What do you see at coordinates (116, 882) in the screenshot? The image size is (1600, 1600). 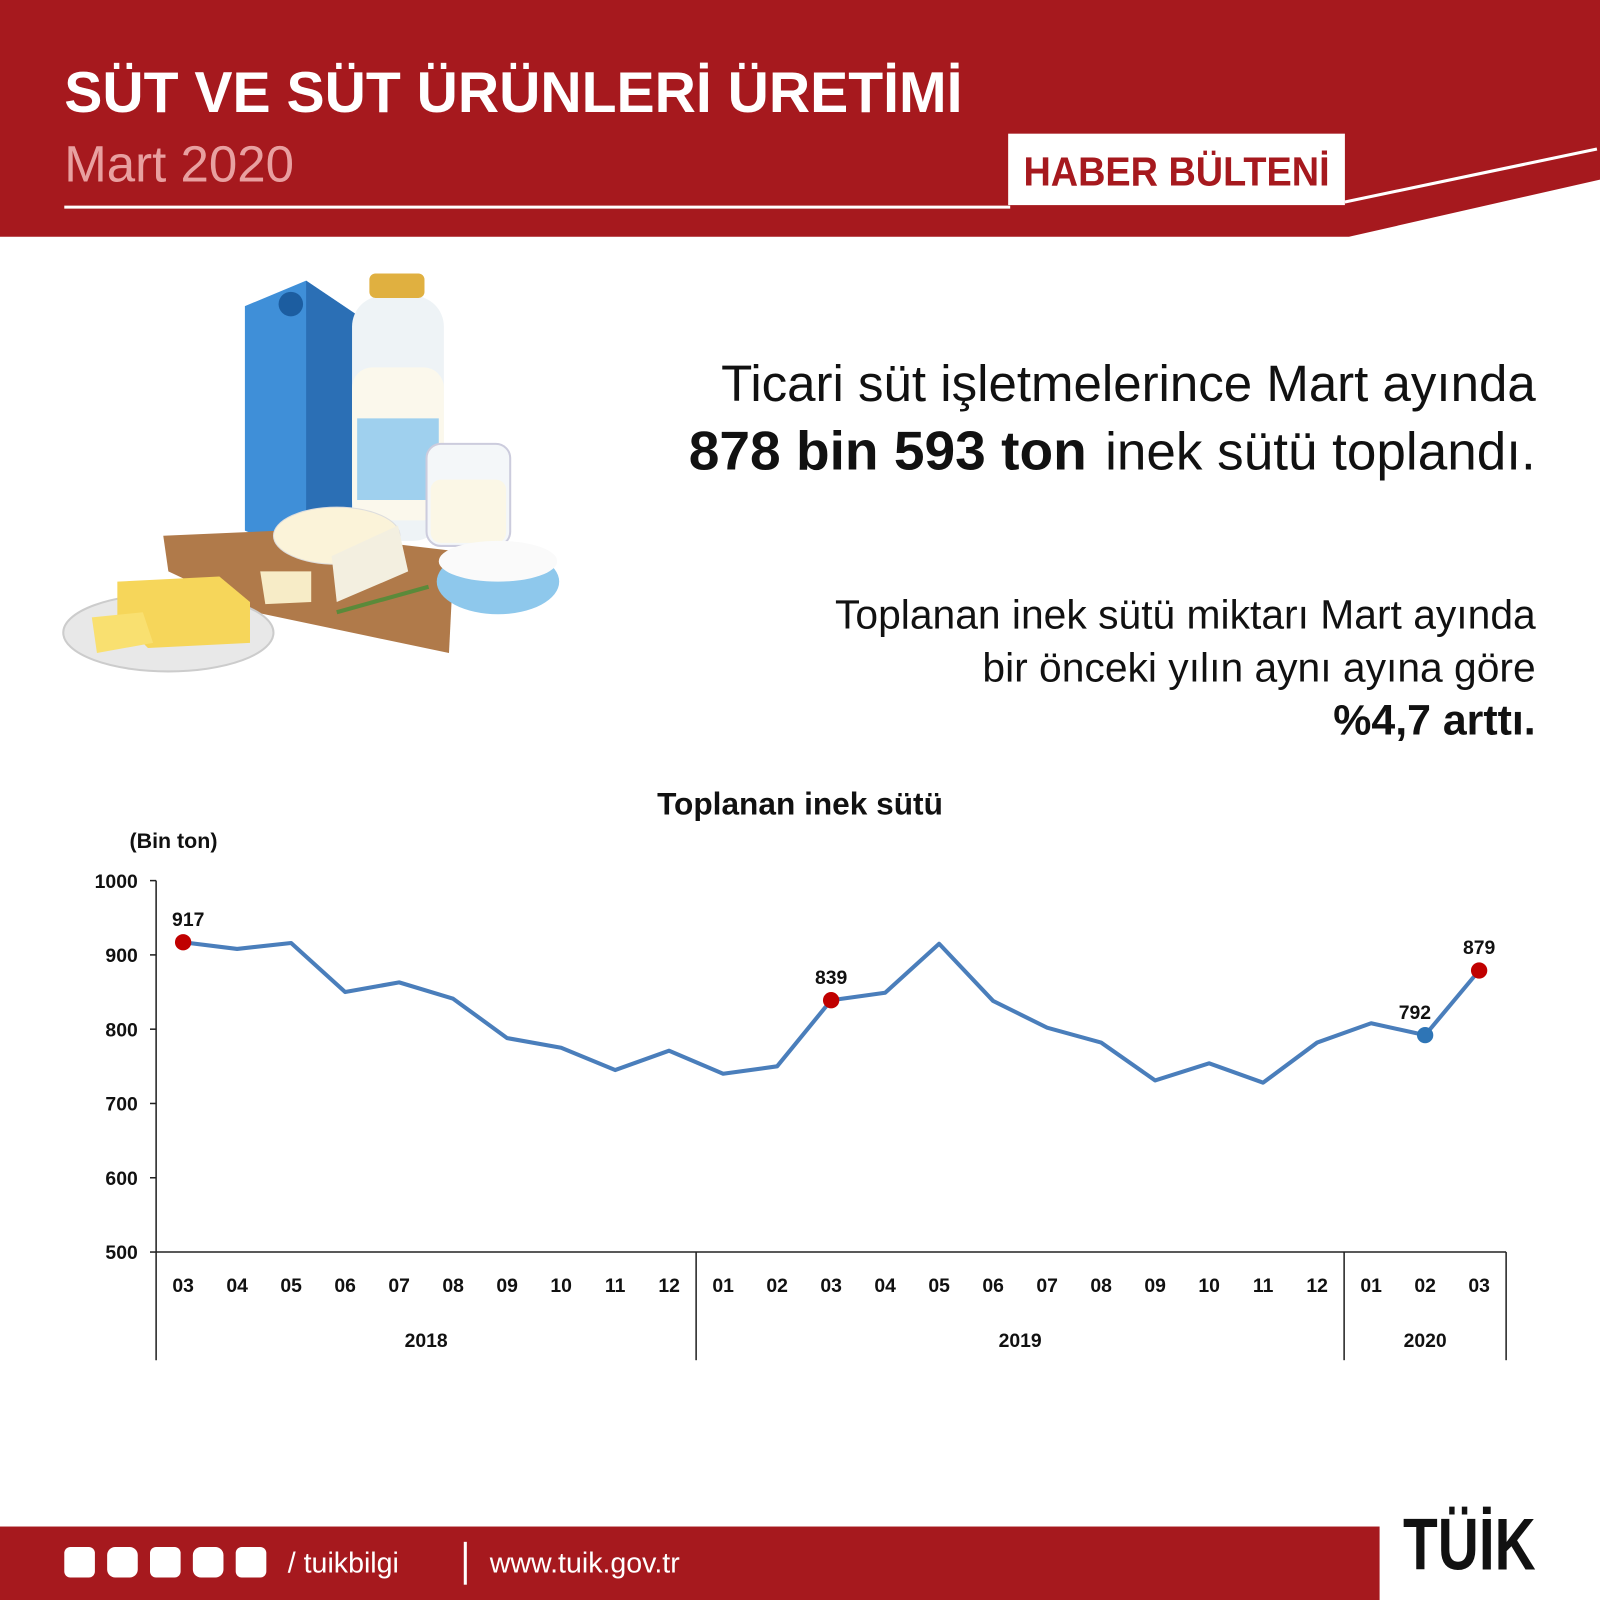 I see `y-tick-label: 1000` at bounding box center [116, 882].